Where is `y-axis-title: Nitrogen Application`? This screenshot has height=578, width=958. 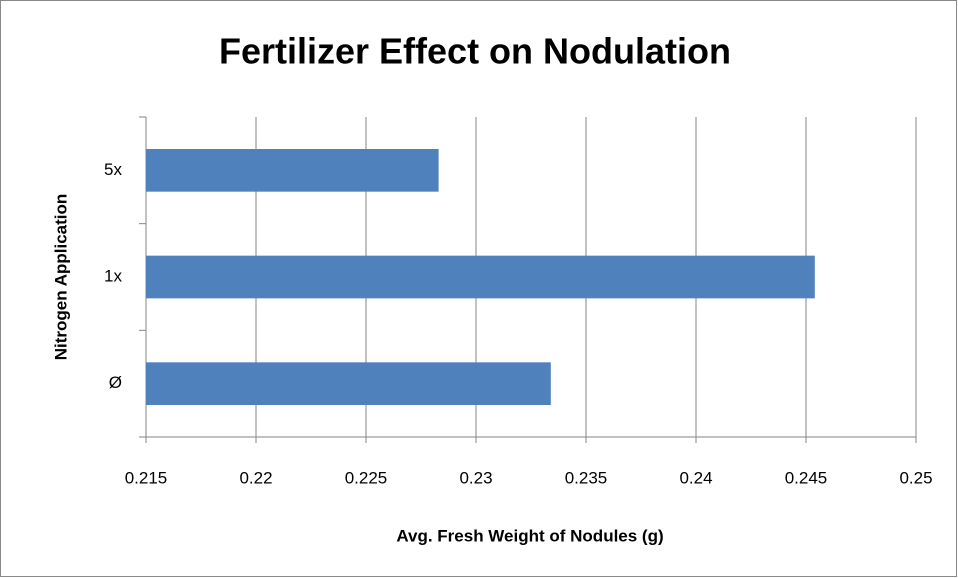 y-axis-title: Nitrogen Application is located at coordinates (60, 277).